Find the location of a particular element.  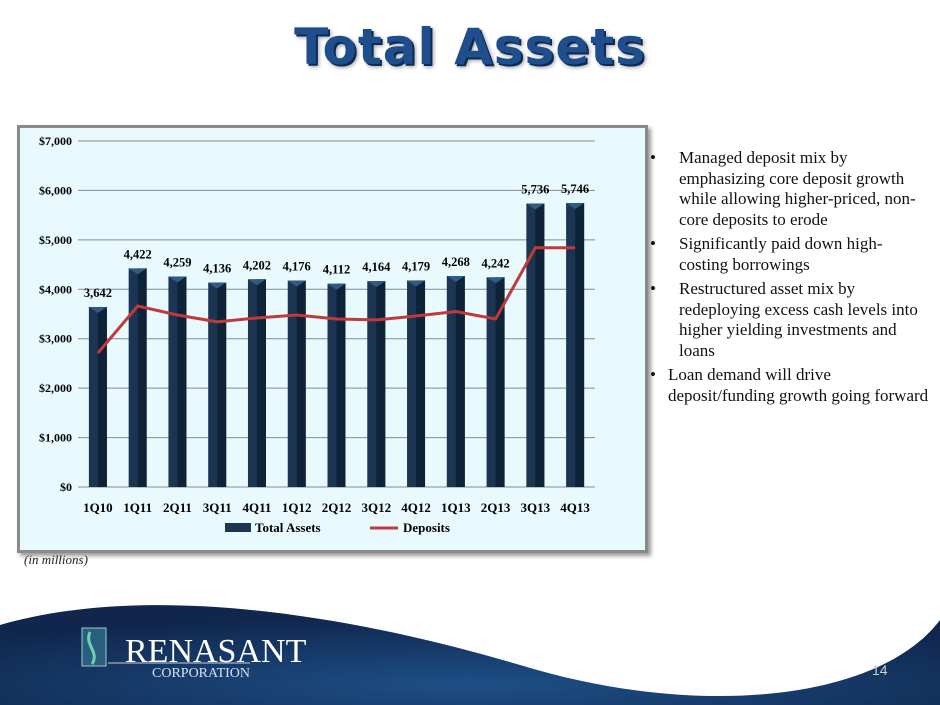

footer-wave is located at coordinates (470, 655).